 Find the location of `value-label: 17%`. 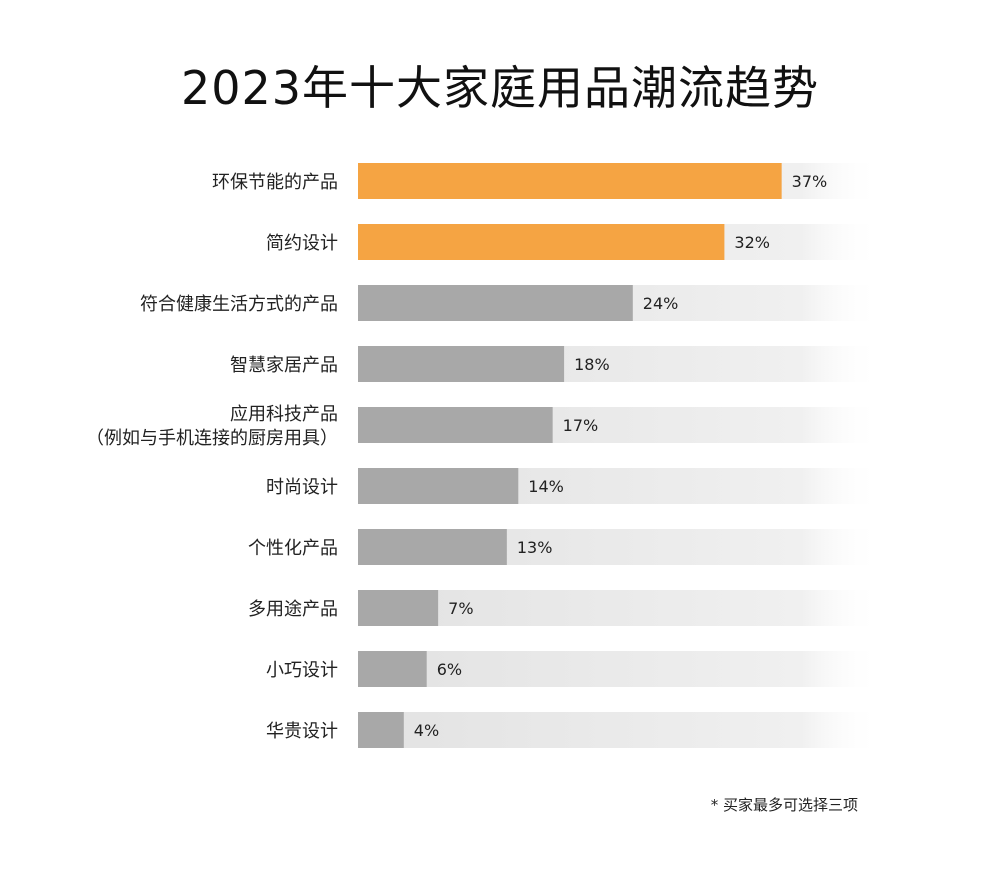

value-label: 17% is located at coordinates (581, 425).